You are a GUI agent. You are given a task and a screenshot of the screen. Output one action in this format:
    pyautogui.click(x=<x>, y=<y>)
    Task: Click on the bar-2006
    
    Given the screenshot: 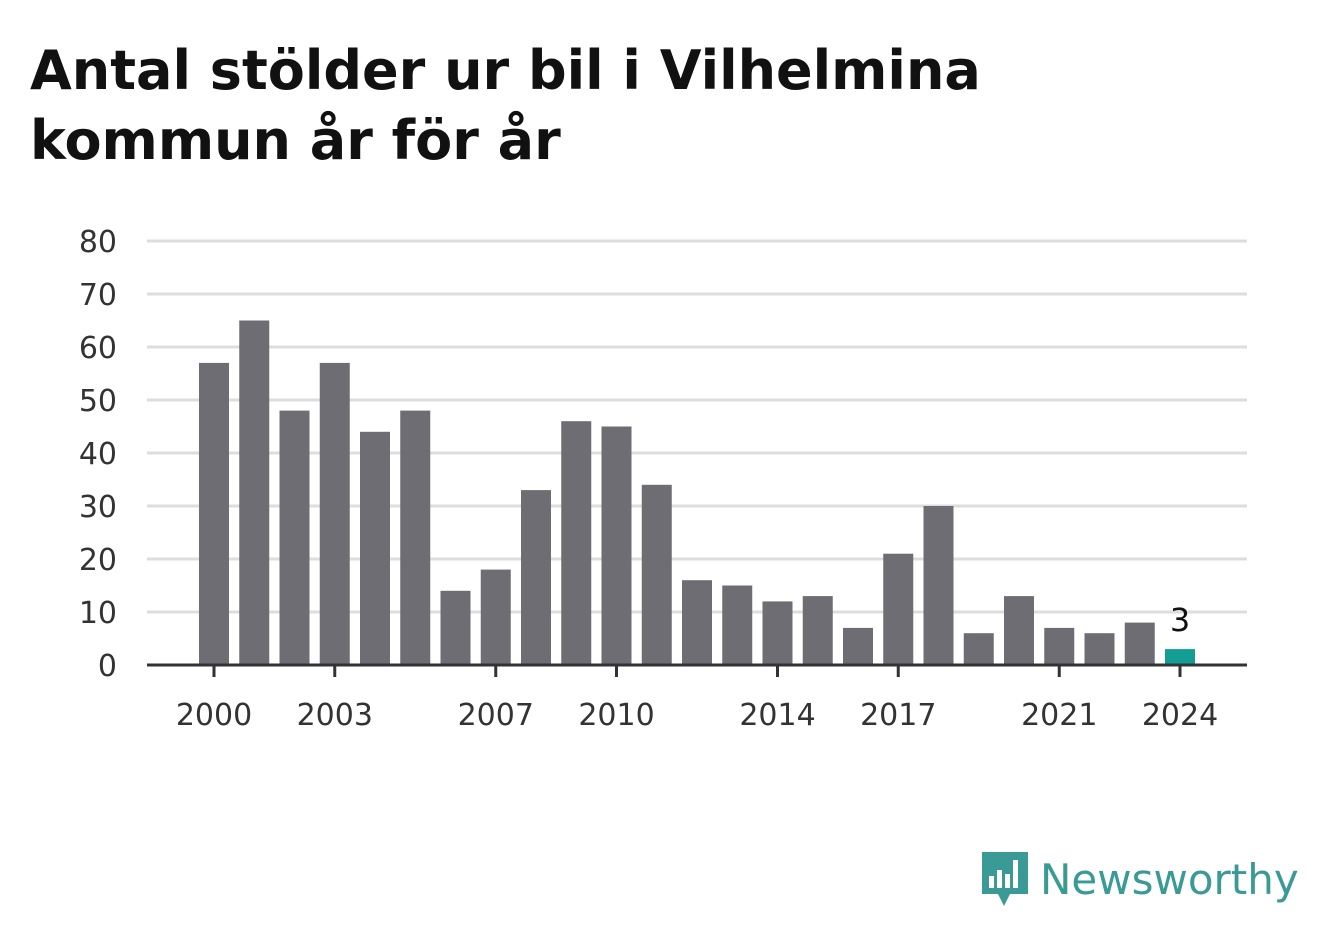 What is the action you would take?
    pyautogui.click(x=455, y=627)
    